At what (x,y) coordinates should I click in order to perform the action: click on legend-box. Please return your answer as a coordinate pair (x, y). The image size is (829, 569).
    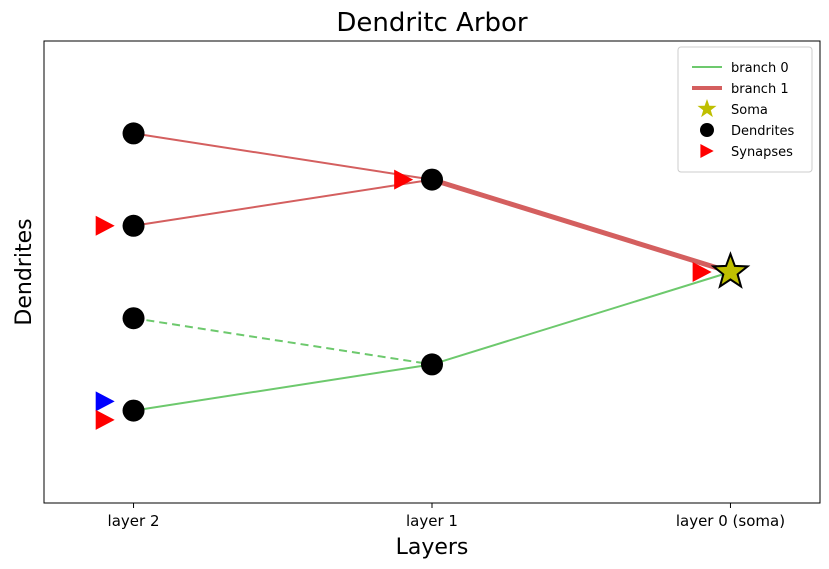
    Looking at the image, I should click on (745, 109).